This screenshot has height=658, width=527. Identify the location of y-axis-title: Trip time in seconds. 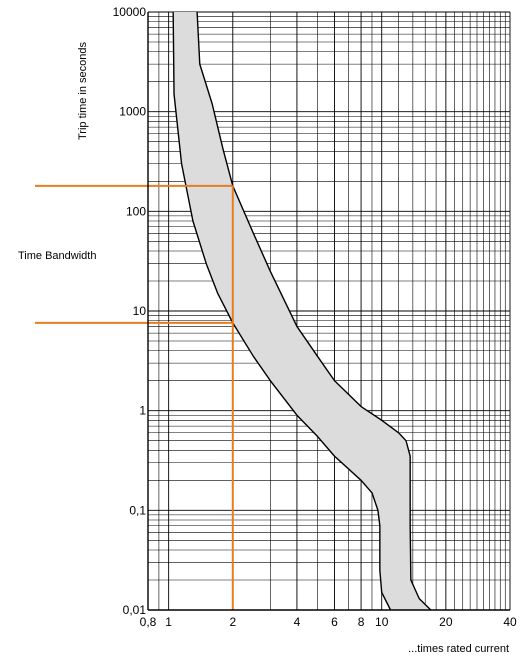
(83, 90).